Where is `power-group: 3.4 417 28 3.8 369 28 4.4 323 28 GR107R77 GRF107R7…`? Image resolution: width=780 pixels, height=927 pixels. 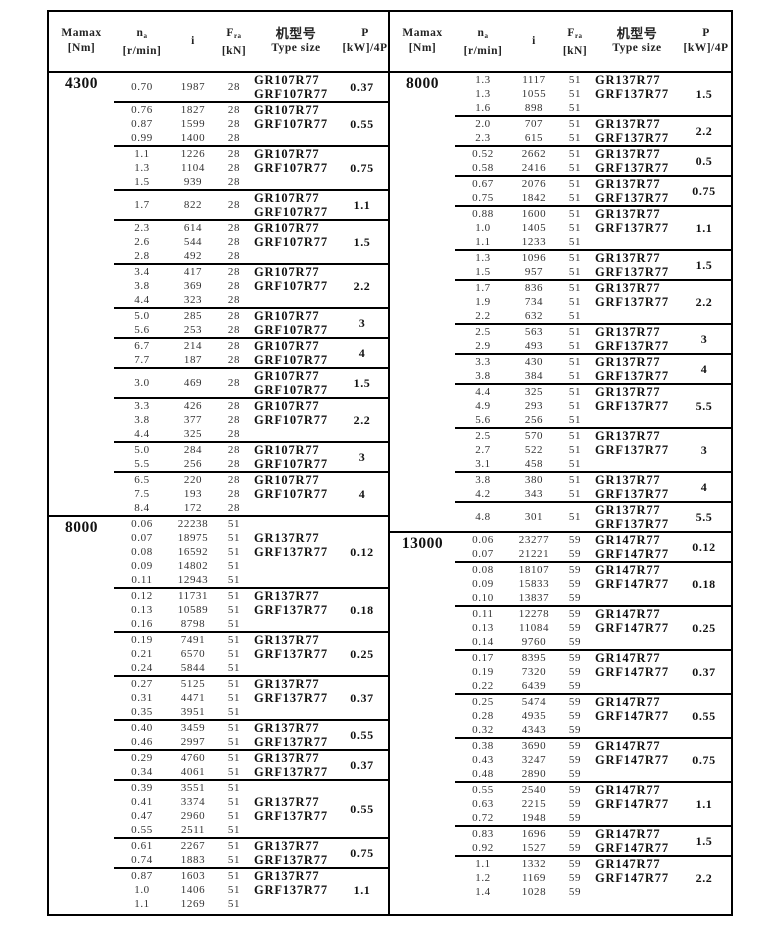 power-group: 3.4 417 28 3.8 369 28 4.4 323 28 GR107R77 GRF107R7… is located at coordinates (251, 285).